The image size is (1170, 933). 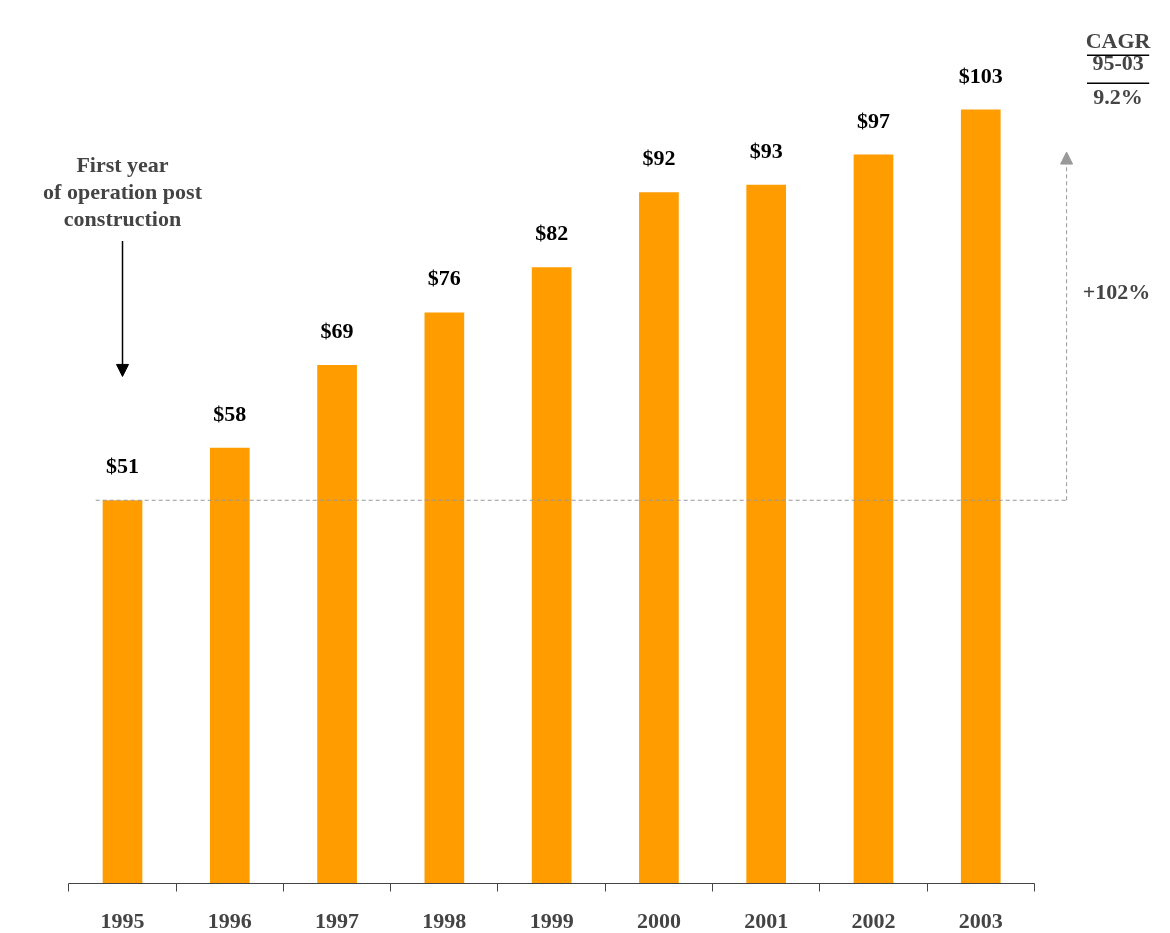 What do you see at coordinates (1118, 96) in the screenshot?
I see `text: 9.2%` at bounding box center [1118, 96].